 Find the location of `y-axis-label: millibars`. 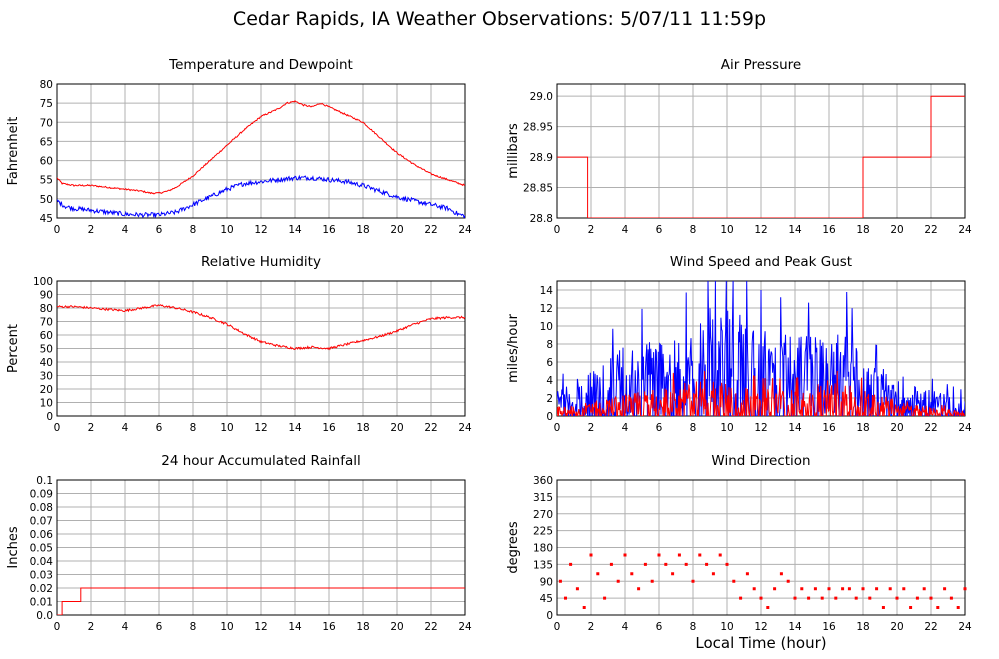

y-axis-label: millibars is located at coordinates (513, 151).